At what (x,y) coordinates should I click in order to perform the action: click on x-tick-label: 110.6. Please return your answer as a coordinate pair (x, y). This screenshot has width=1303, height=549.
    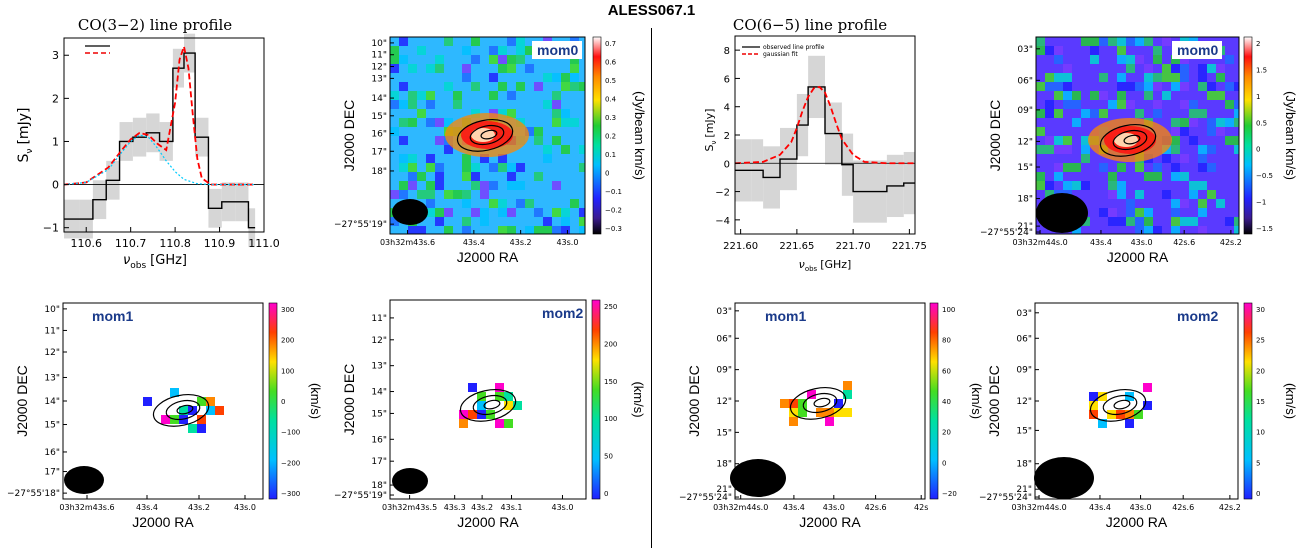
    Looking at the image, I should click on (86, 243).